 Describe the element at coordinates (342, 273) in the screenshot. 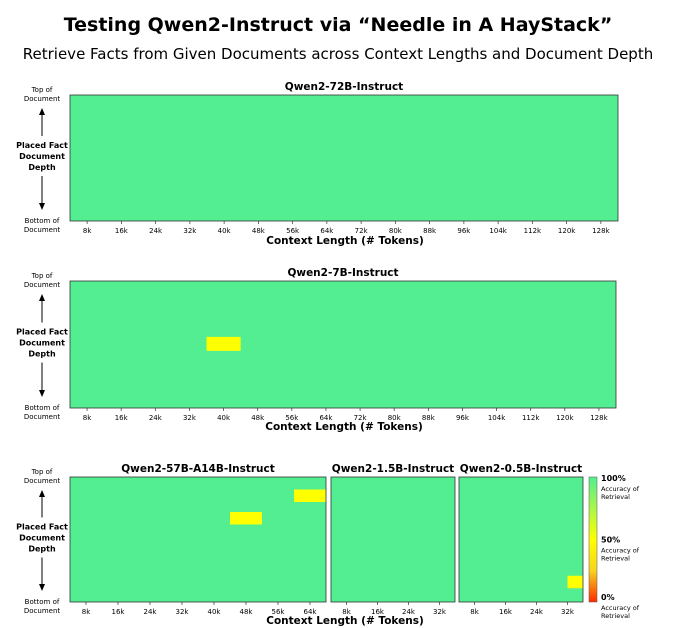

I see `panel-title: Qwen2-7B-Instruct` at that location.